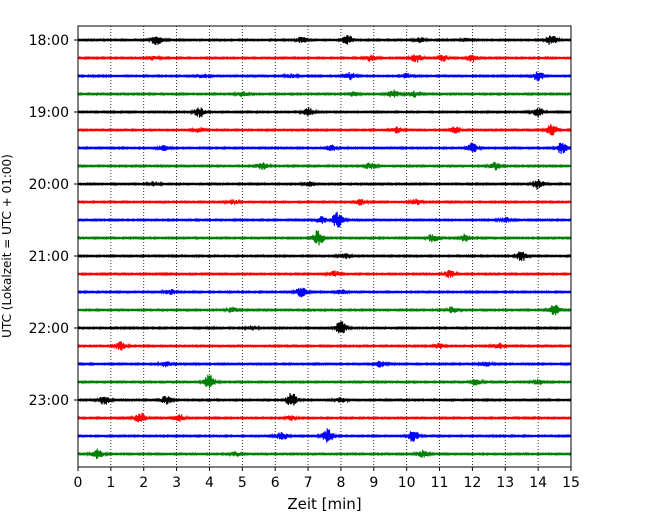 Image resolution: width=650 pixels, height=520 pixels. Describe the element at coordinates (49, 257) in the screenshot. I see `y-tick-label: 21:00` at that location.